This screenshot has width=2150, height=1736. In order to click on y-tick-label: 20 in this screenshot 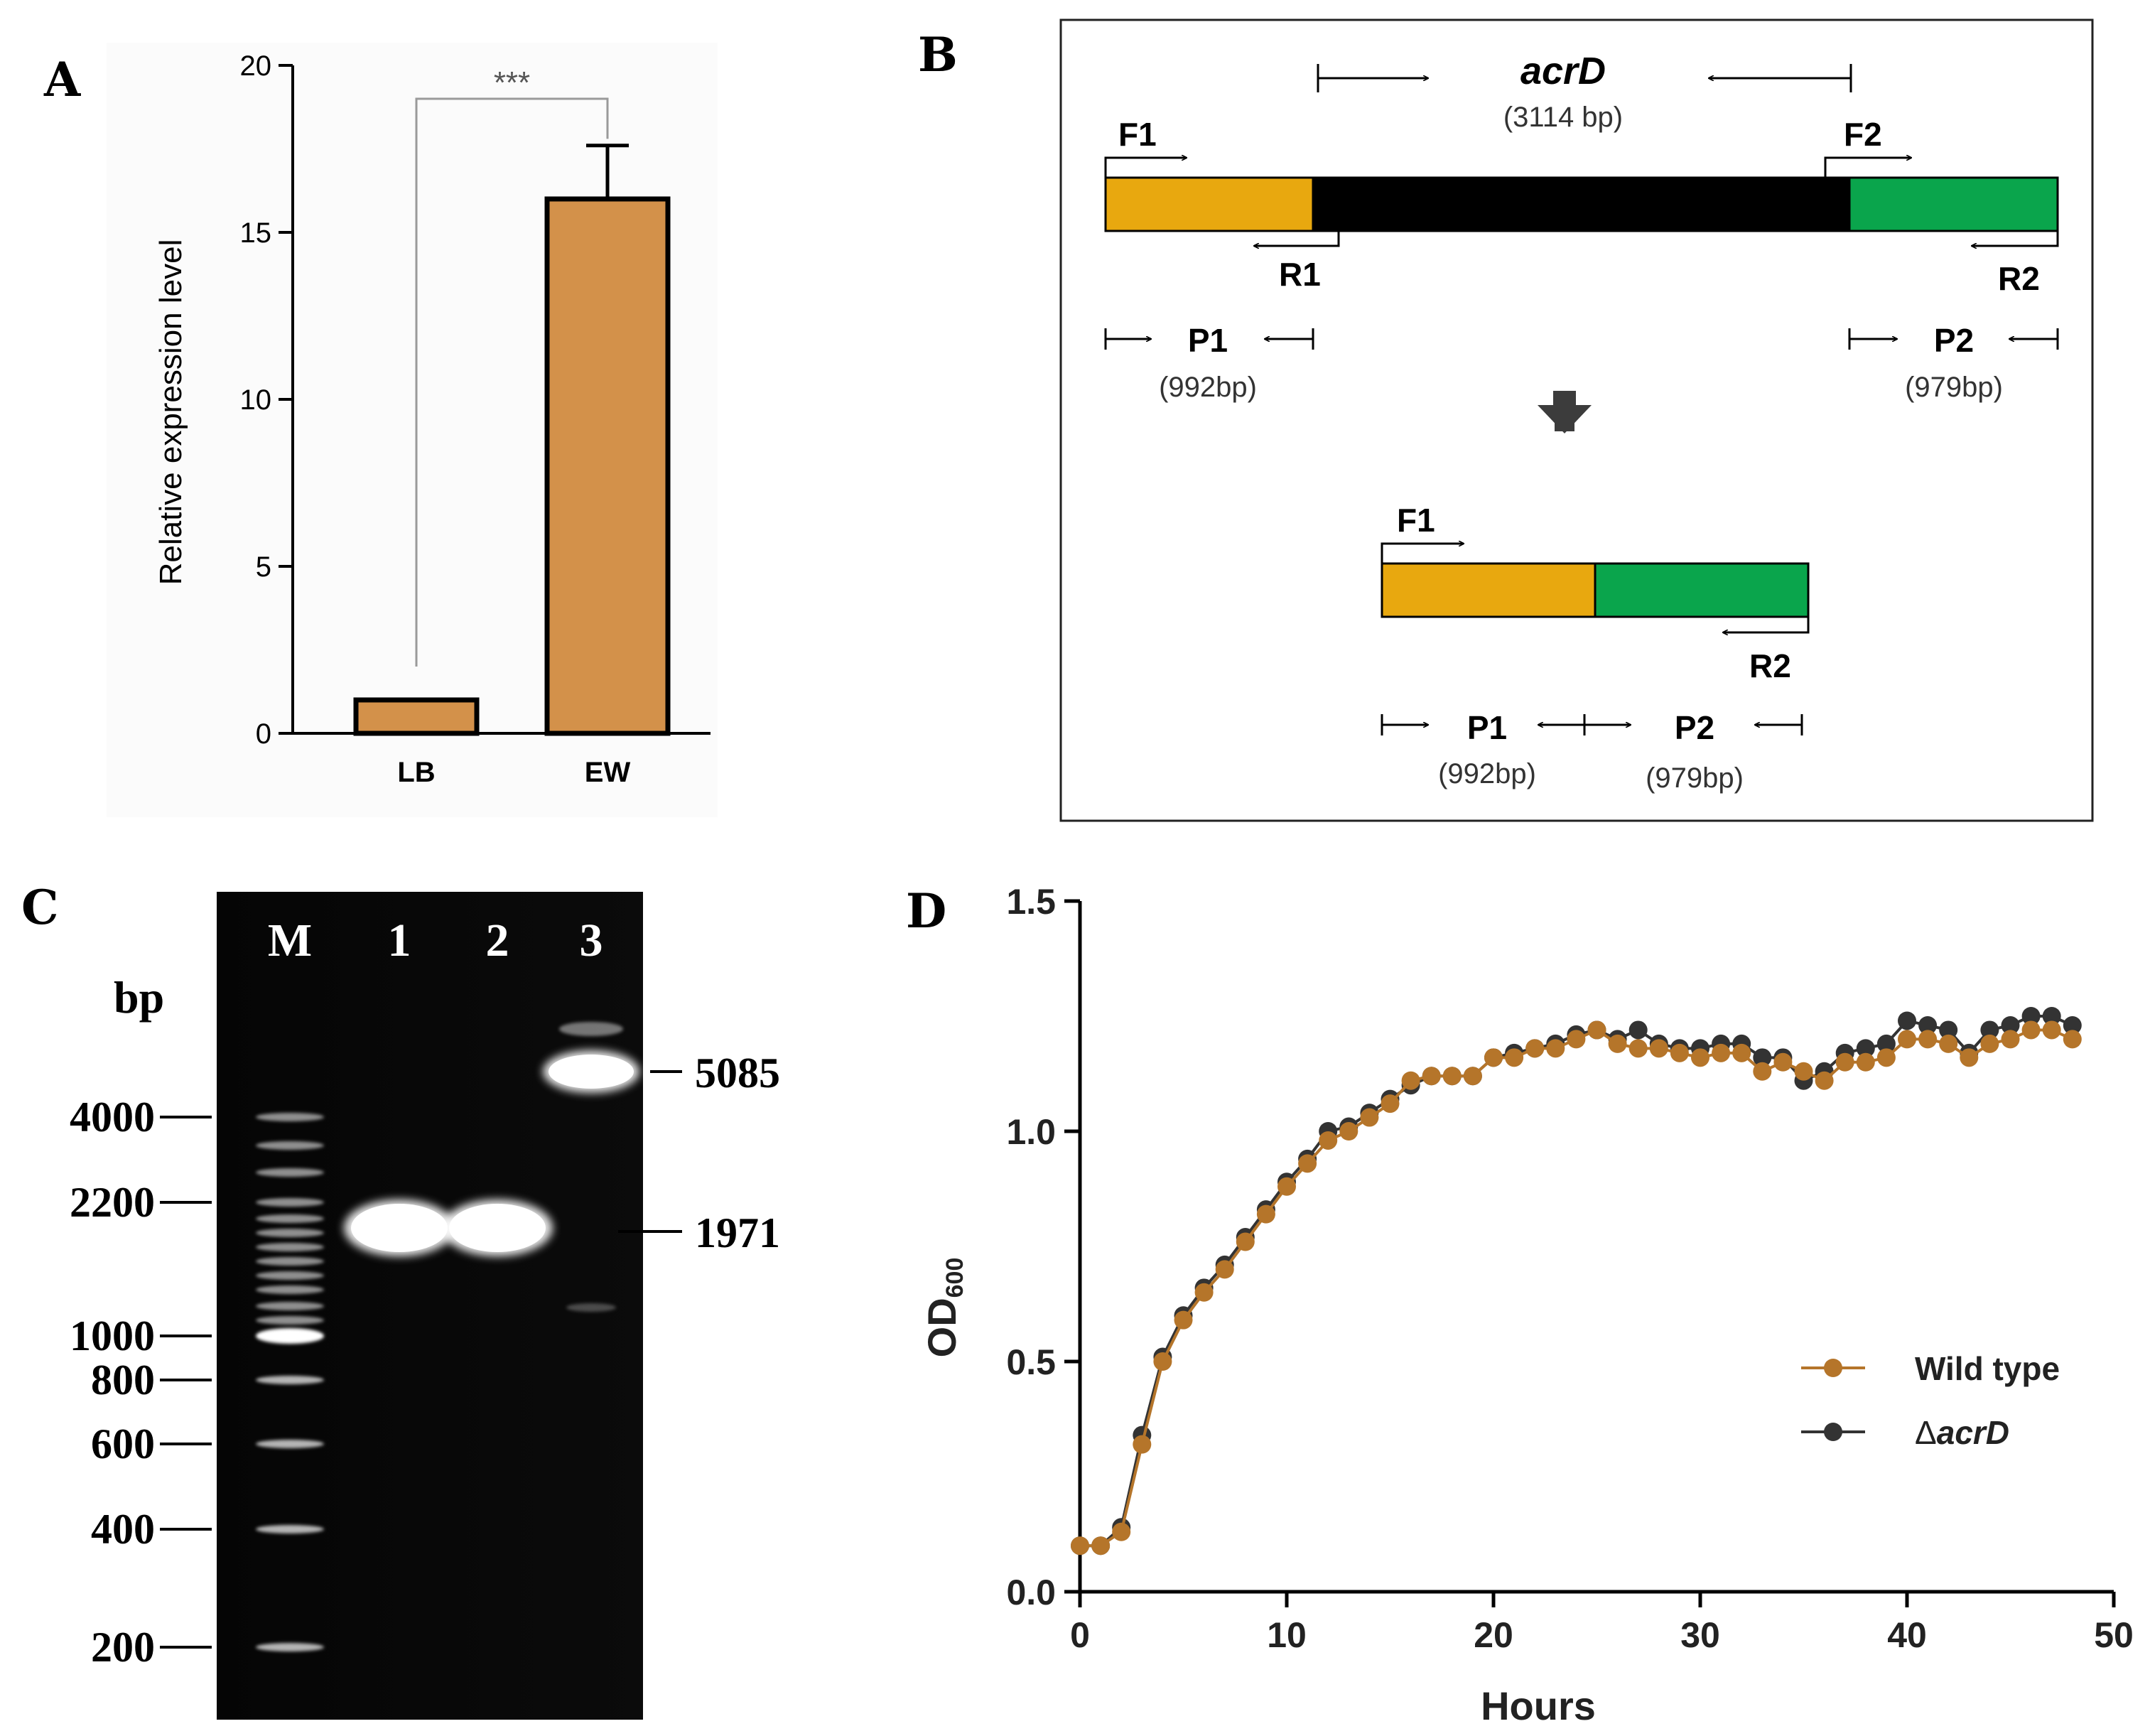, I will do `click(256, 66)`.